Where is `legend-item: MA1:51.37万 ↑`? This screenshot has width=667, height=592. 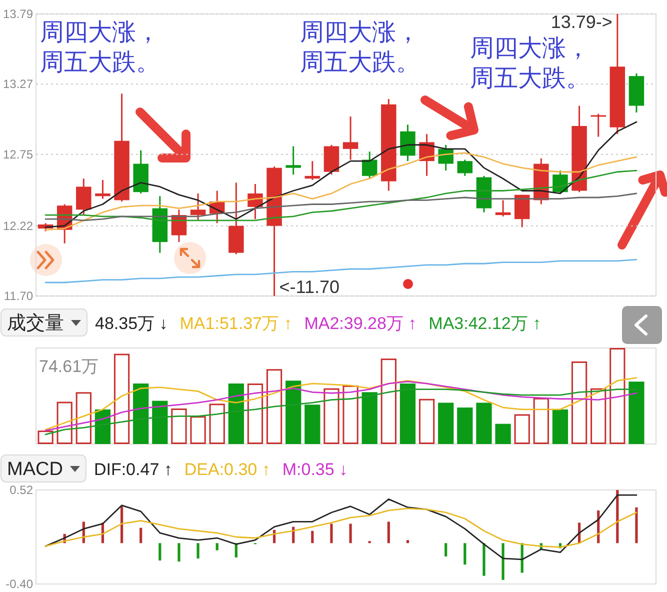 legend-item: MA1:51.37万 ↑ is located at coordinates (236, 323).